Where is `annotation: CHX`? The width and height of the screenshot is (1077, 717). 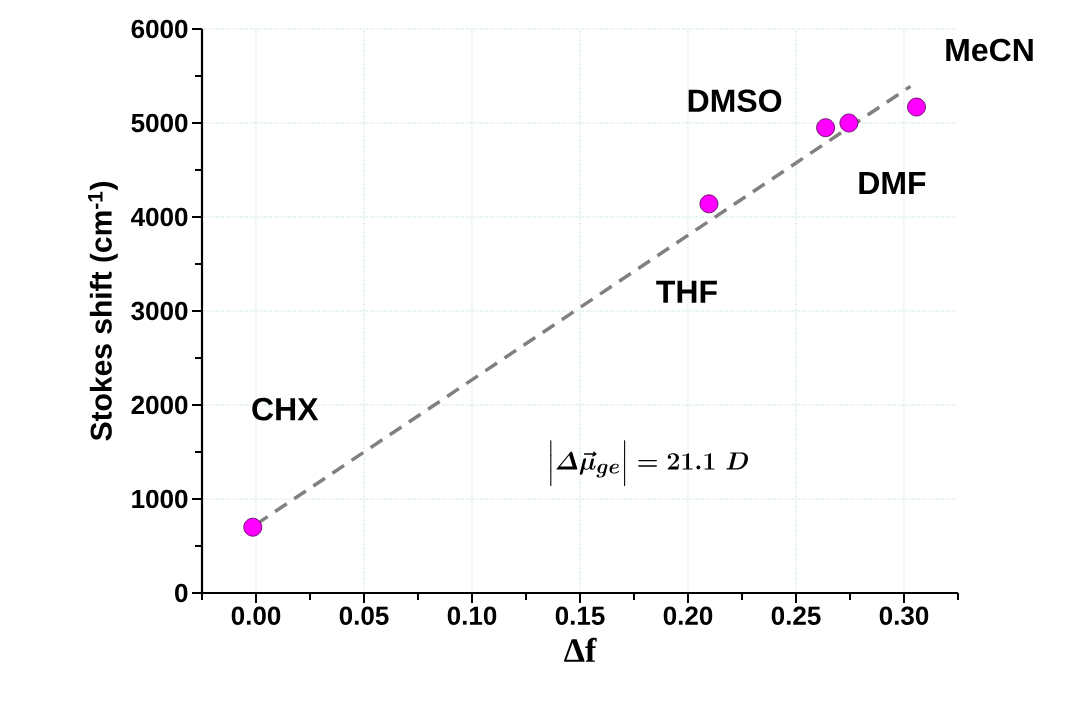 annotation: CHX is located at coordinates (285, 409).